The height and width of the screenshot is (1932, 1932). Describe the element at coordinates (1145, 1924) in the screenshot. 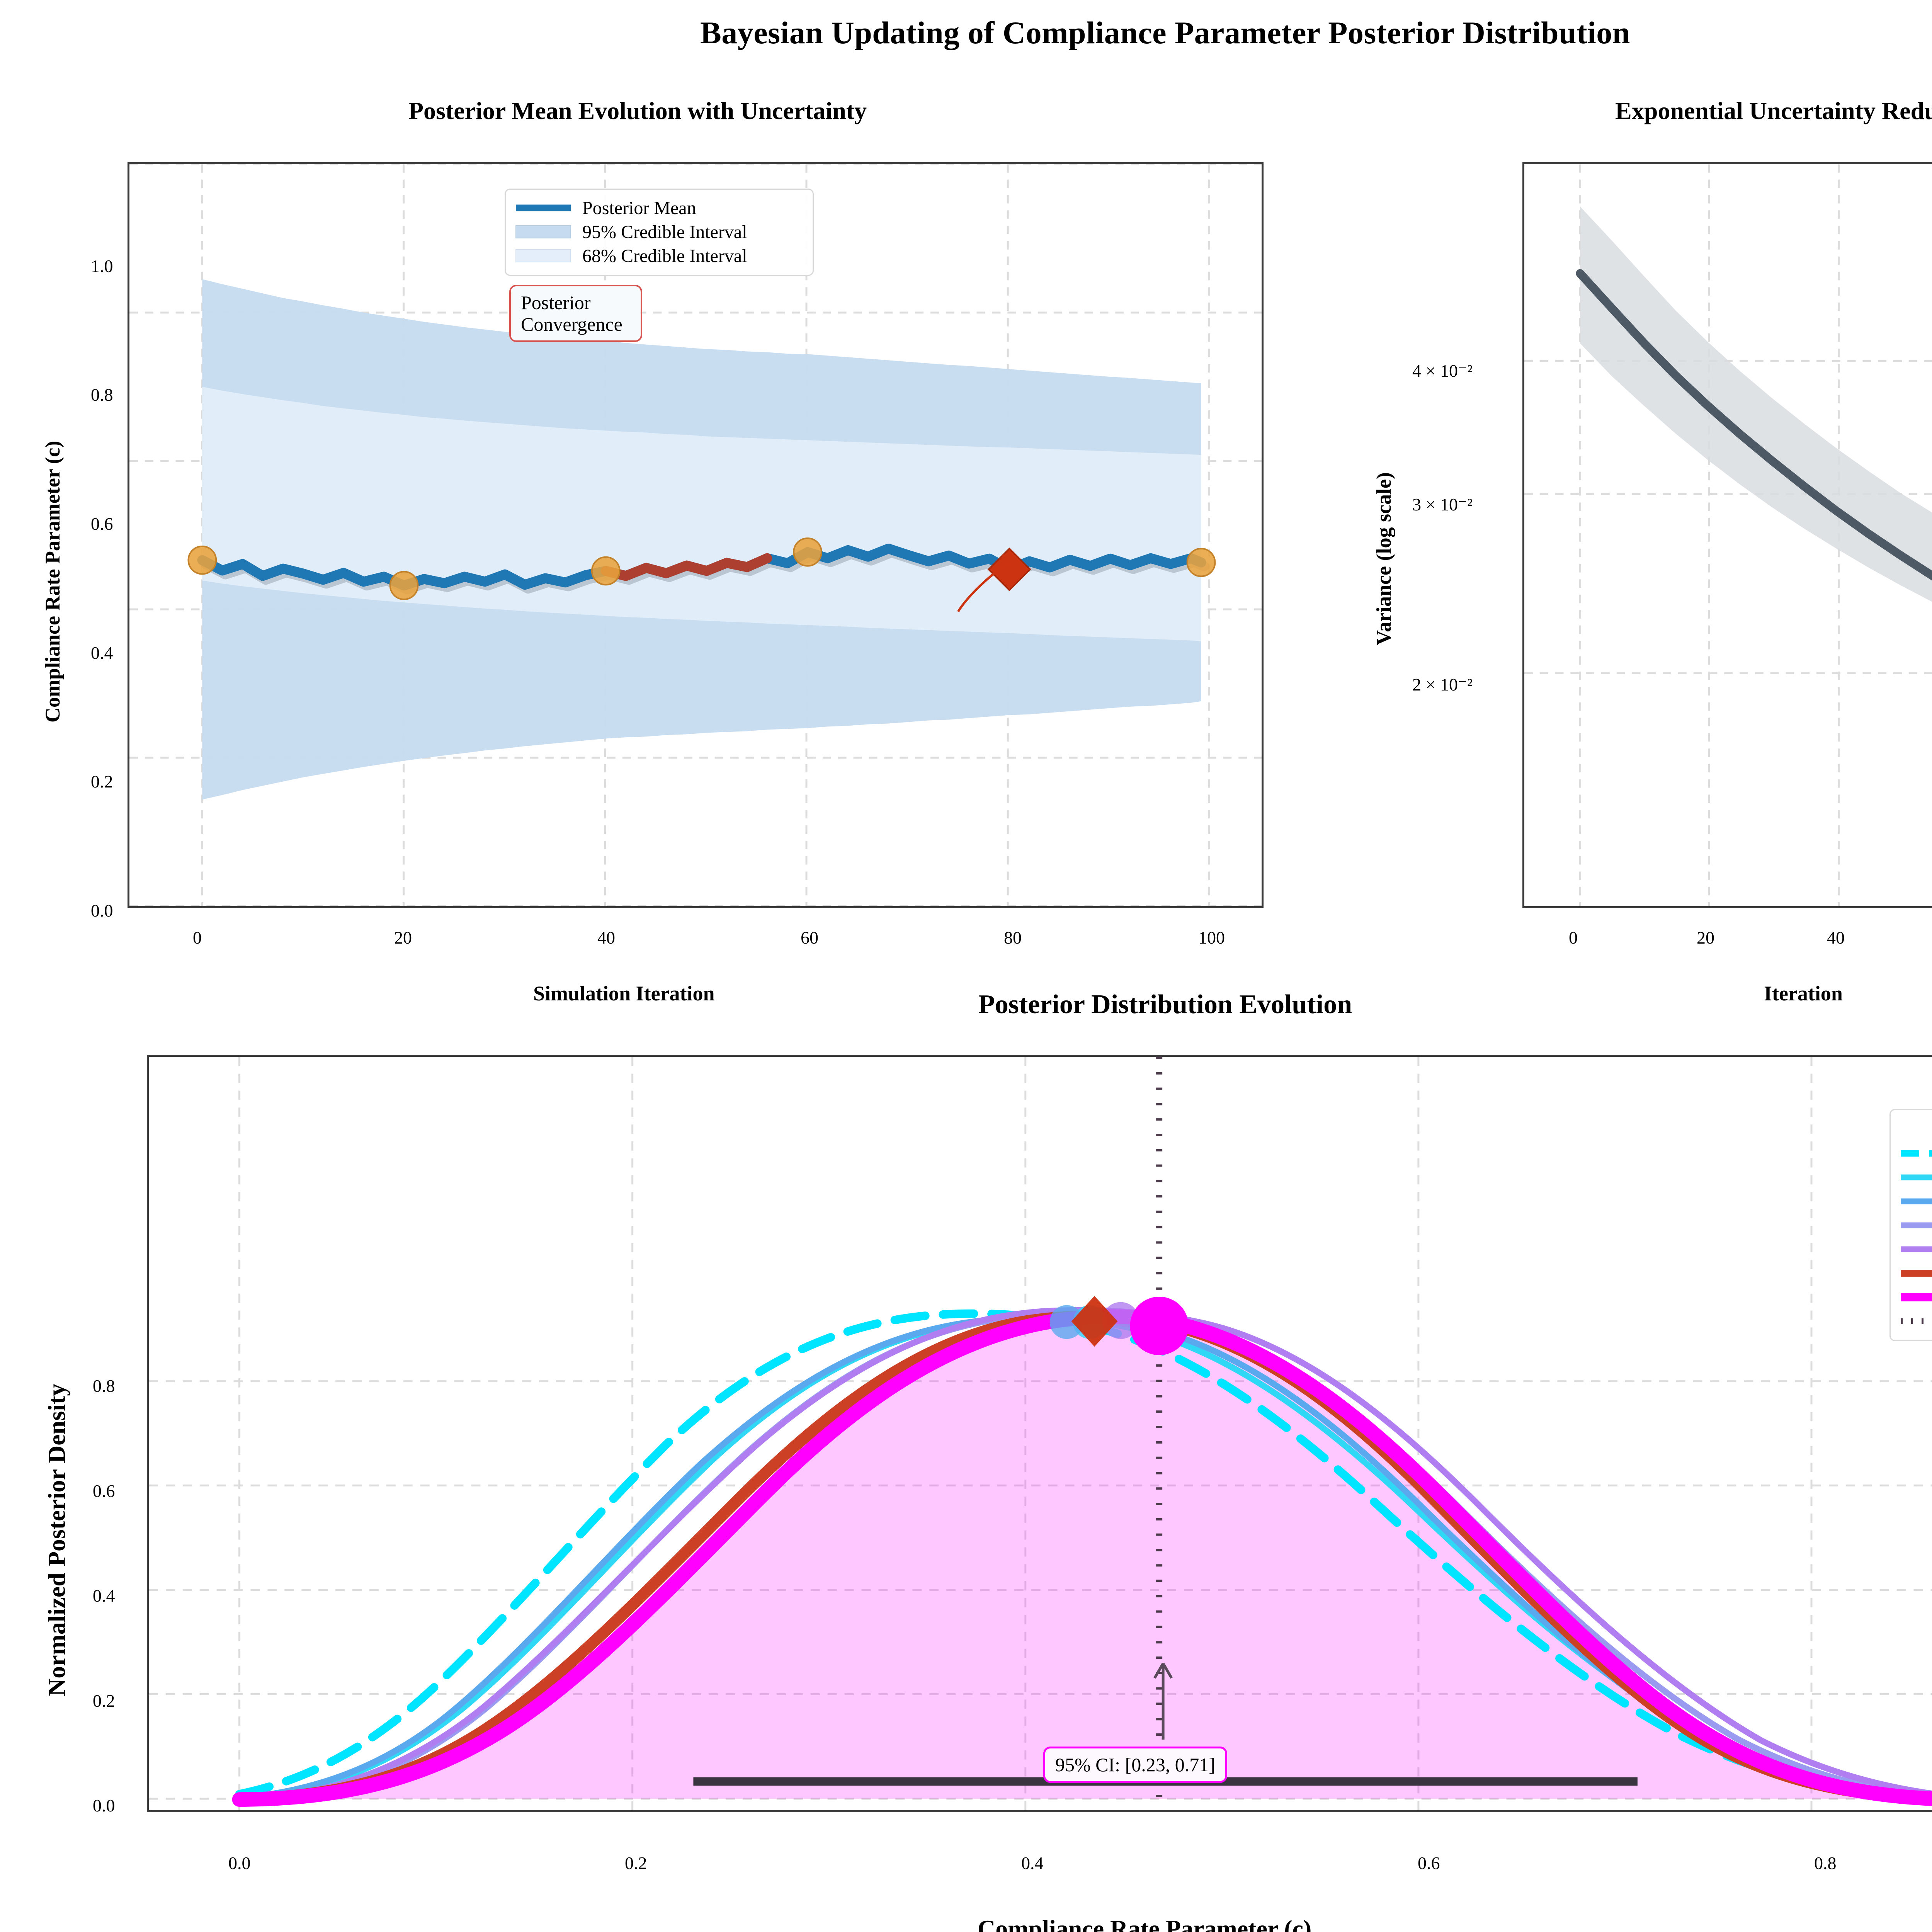

I see `bottom-xaxis-title: Compliance Rate Parameter (c)` at that location.